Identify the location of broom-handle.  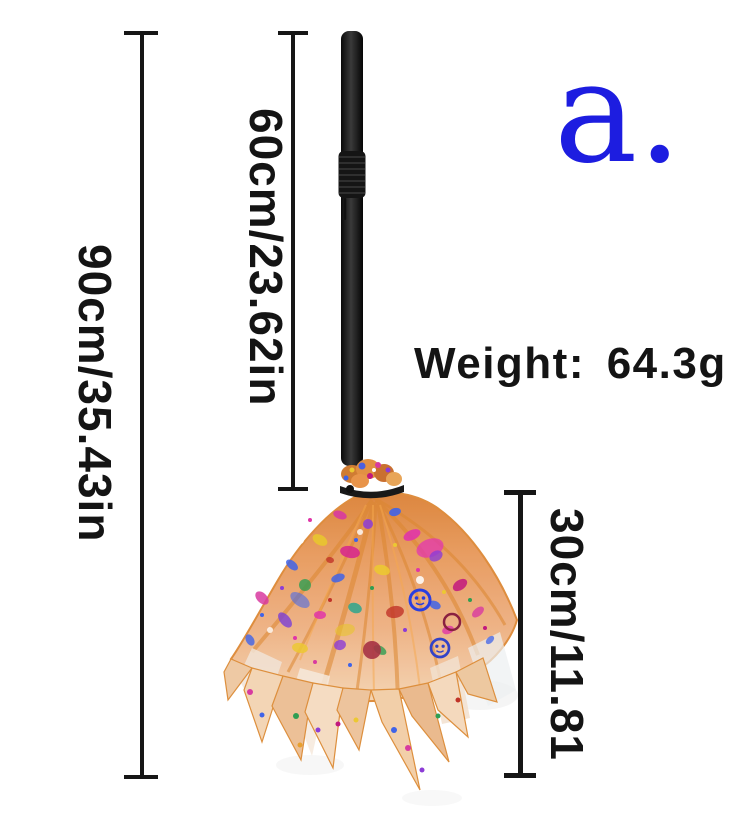
(352, 248).